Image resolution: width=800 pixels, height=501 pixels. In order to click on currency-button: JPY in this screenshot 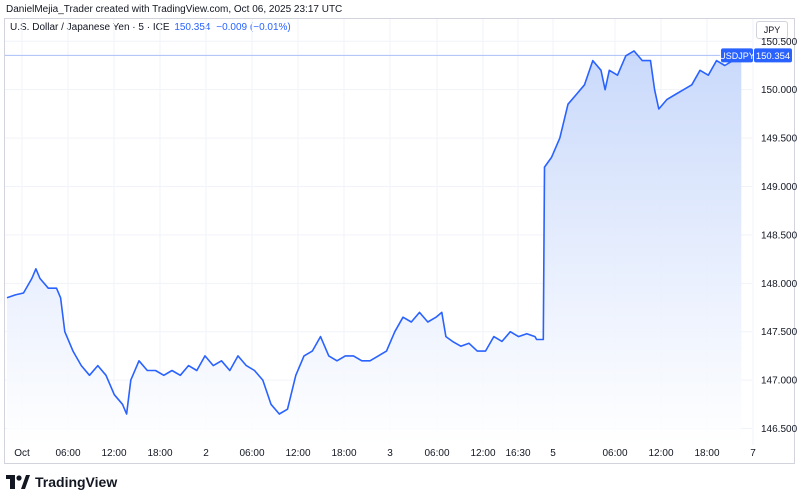, I will do `click(772, 30)`.